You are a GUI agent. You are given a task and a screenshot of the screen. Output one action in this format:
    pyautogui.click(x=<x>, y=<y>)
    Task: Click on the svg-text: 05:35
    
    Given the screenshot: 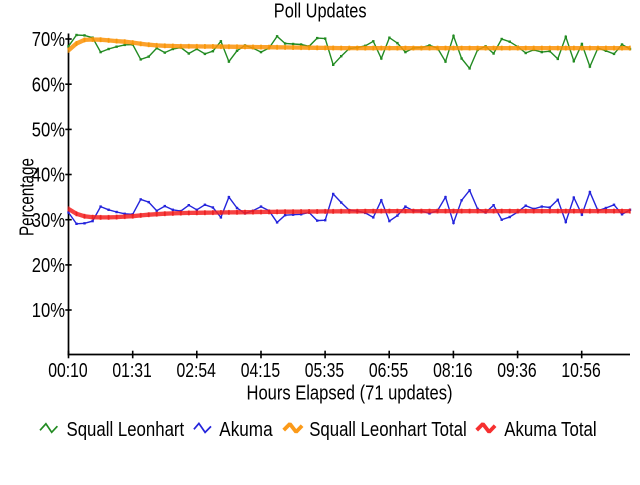 What is the action you would take?
    pyautogui.click(x=324, y=371)
    